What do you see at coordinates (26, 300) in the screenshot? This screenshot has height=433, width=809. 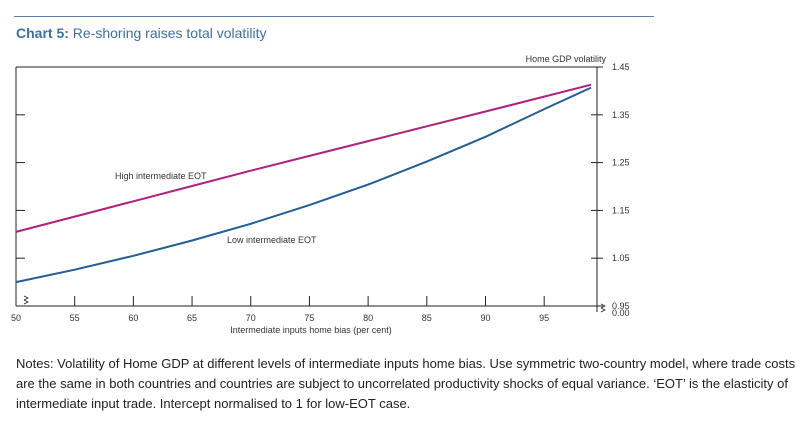 I see `left-axis-break-mark` at bounding box center [26, 300].